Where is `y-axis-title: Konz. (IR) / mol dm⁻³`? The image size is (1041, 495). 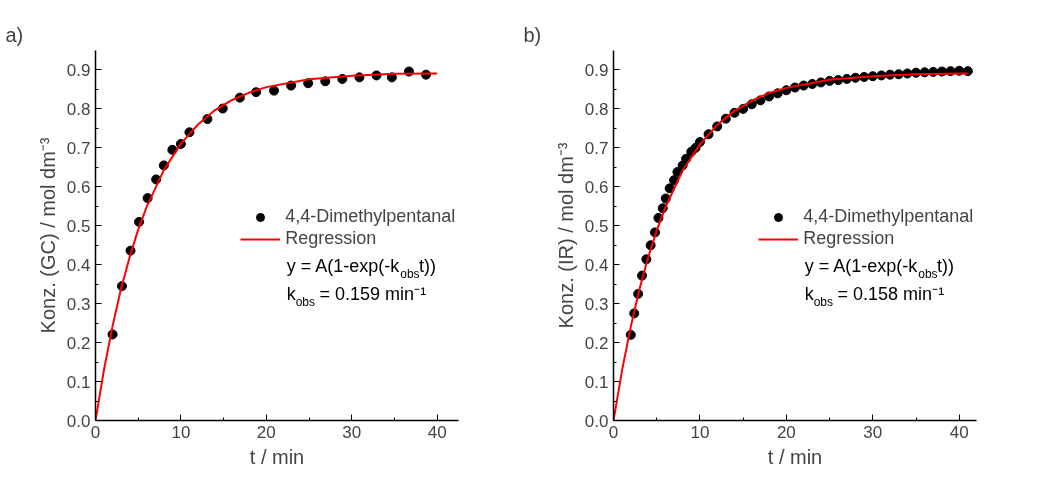
y-axis-title: Konz. (IR) / mol dm⁻³ is located at coordinates (565, 235).